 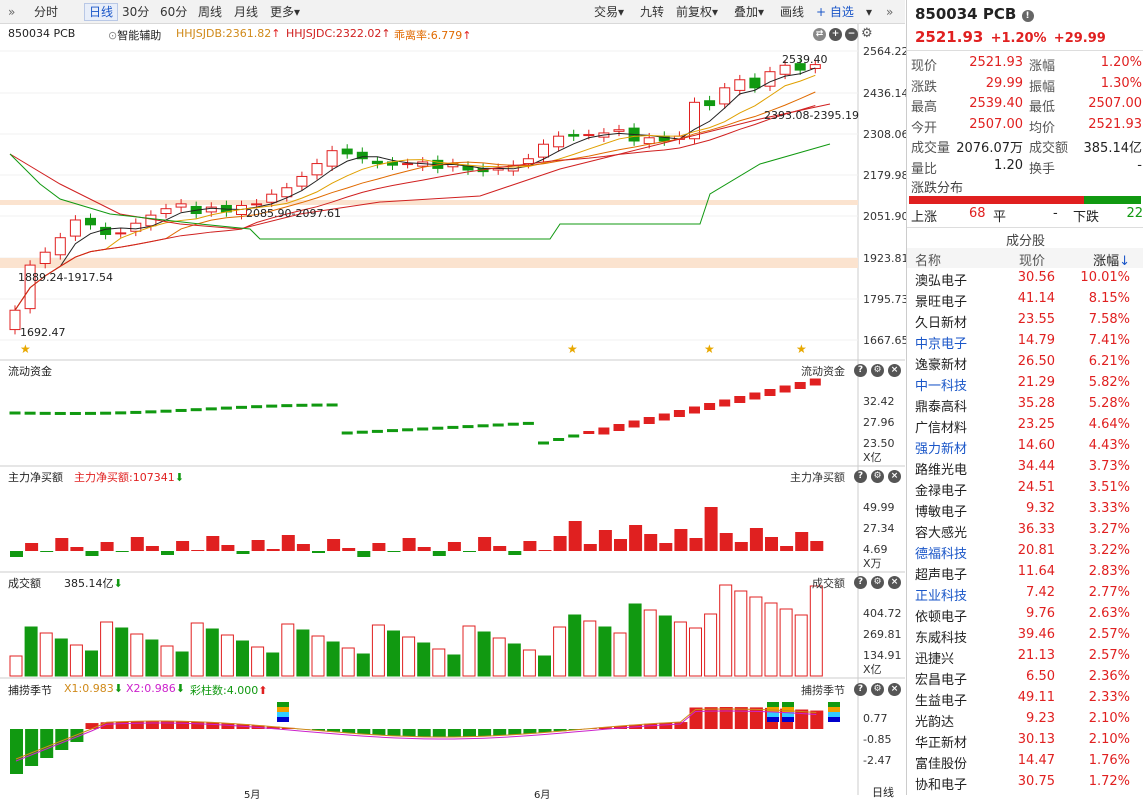 I want to click on tab-monthly: 月线, so click(x=246, y=12).